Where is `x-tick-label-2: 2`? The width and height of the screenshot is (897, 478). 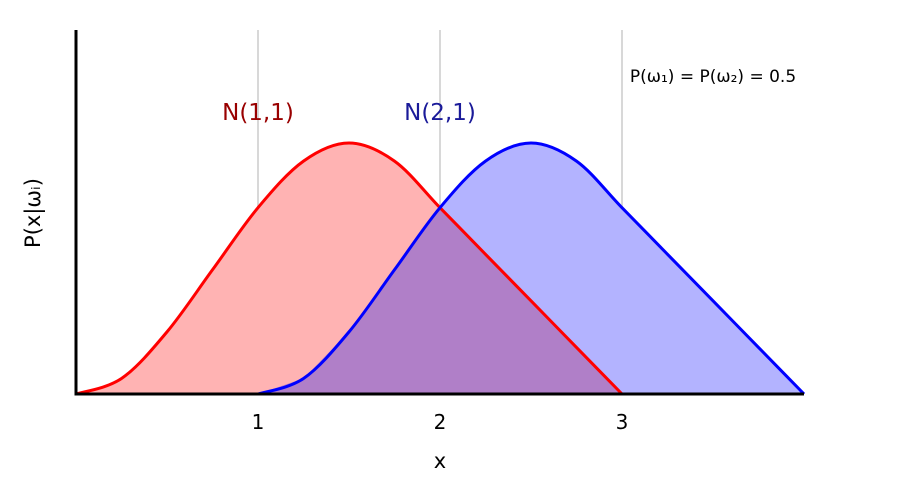
x-tick-label-2: 2 is located at coordinates (440, 422).